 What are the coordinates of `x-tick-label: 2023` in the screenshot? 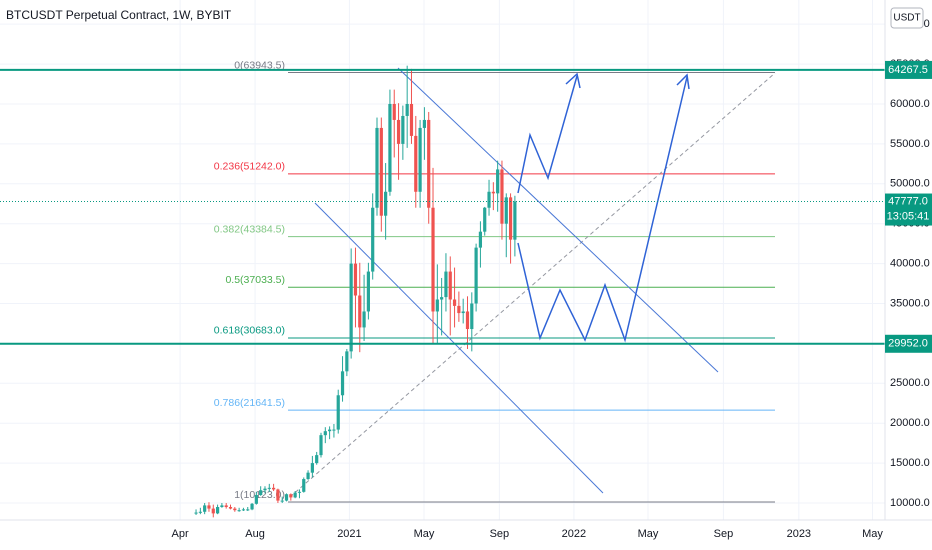 It's located at (799, 534).